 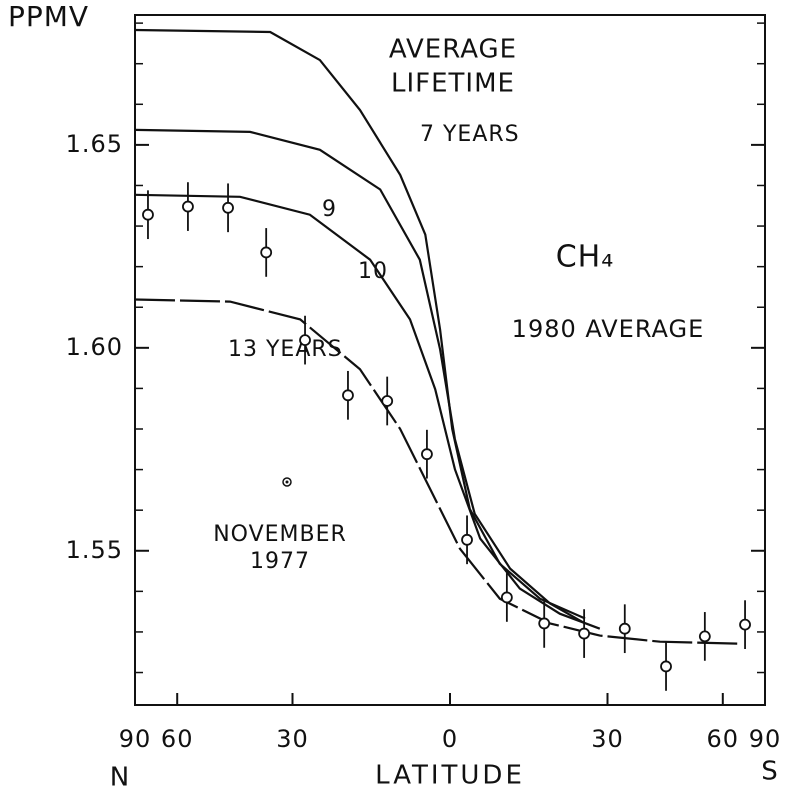 What do you see at coordinates (450, 776) in the screenshot?
I see `x-axis-label: LATITUDE` at bounding box center [450, 776].